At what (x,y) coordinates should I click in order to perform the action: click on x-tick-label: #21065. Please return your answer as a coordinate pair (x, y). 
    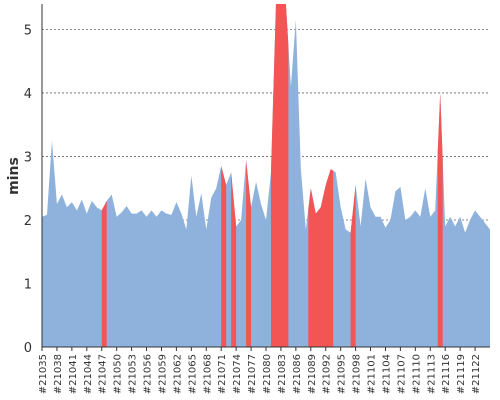
    Looking at the image, I should click on (192, 374).